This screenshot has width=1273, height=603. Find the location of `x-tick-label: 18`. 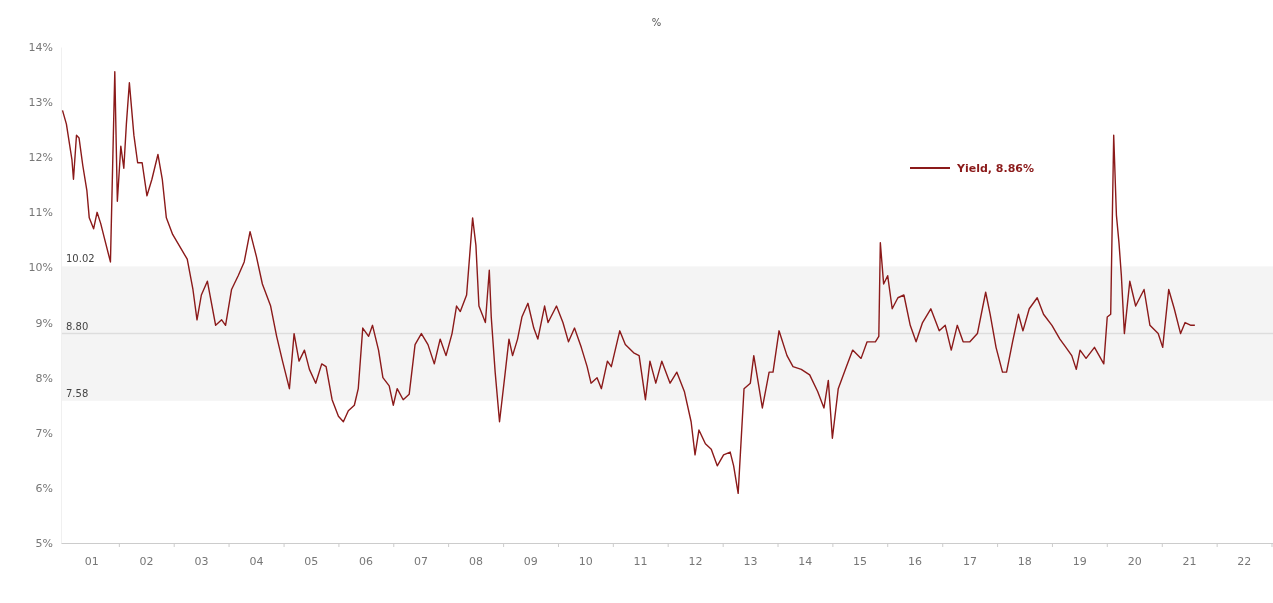

x-tick-label: 18 is located at coordinates (1024, 561).